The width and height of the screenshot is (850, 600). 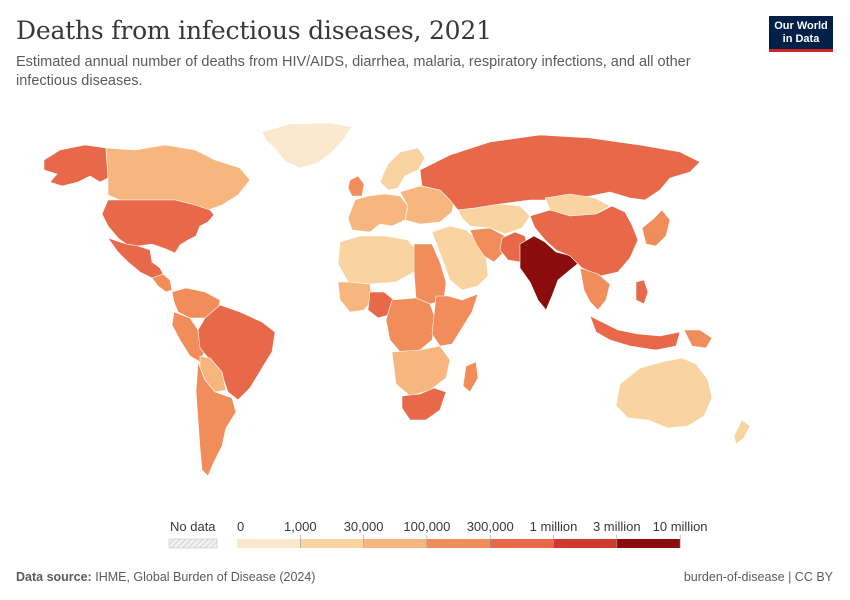 I want to click on map-region-south-africa, so click(x=424, y=404).